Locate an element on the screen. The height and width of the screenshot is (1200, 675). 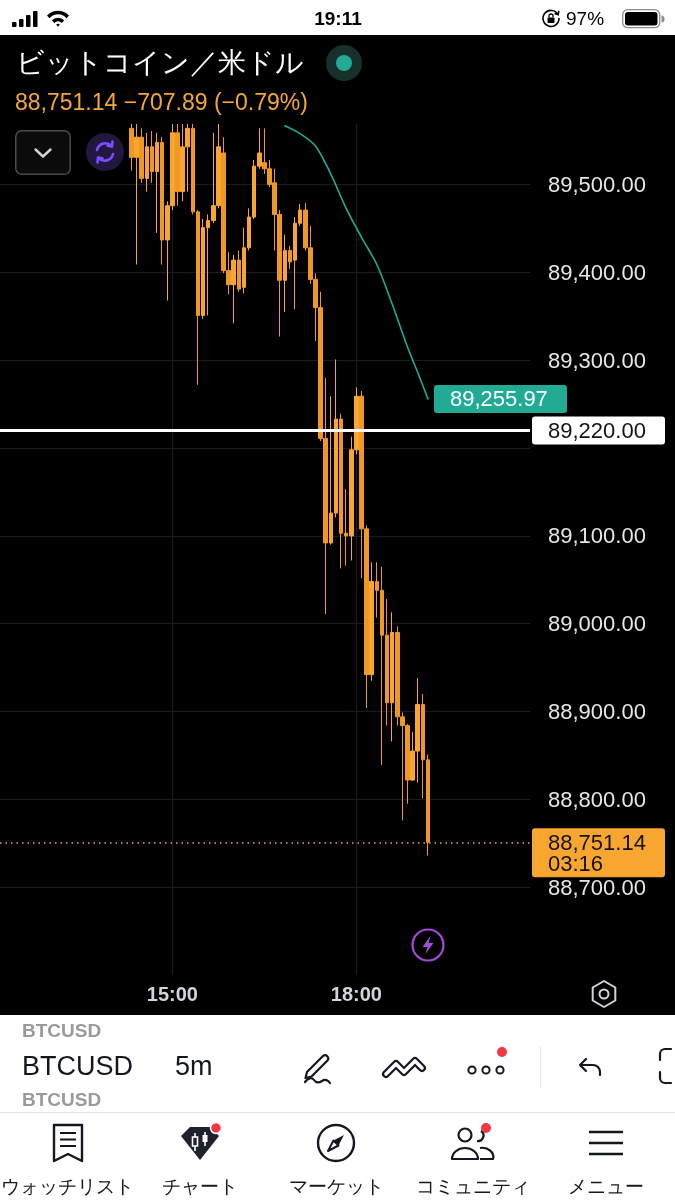
y-tick-label: 88,700.00 is located at coordinates (597, 887).